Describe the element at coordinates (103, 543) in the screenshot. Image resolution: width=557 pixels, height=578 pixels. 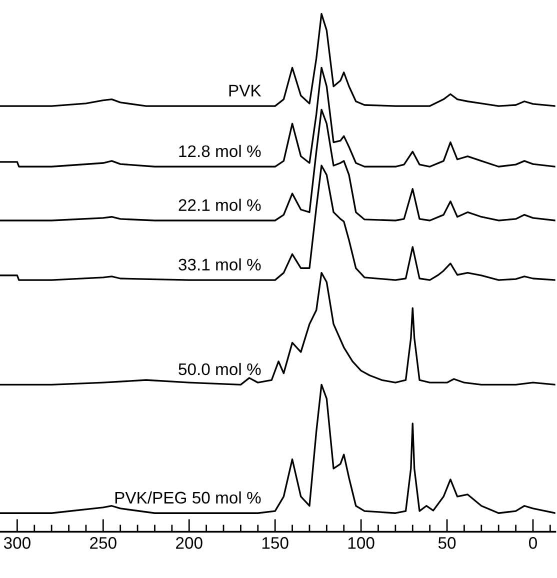
I see `x-tick-label: 250` at that location.